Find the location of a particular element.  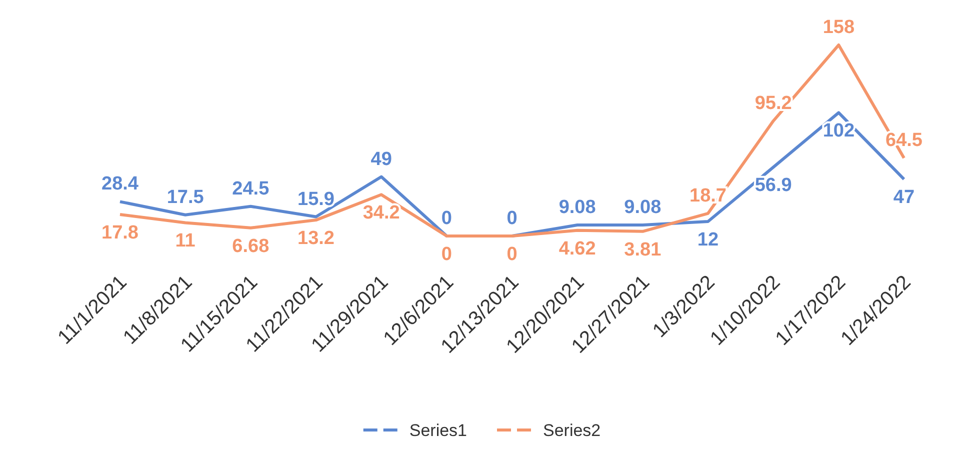

data-label: 11 is located at coordinates (185, 241).